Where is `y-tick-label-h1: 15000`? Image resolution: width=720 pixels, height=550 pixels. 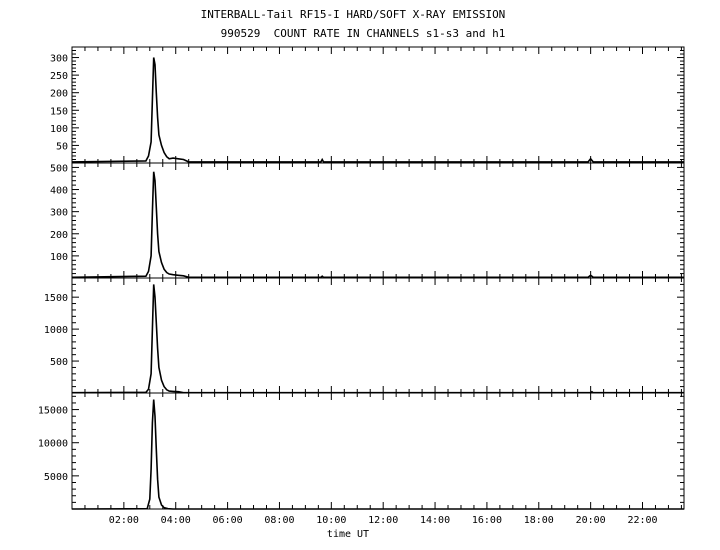 y-tick-label-h1: 15000 is located at coordinates (53, 411).